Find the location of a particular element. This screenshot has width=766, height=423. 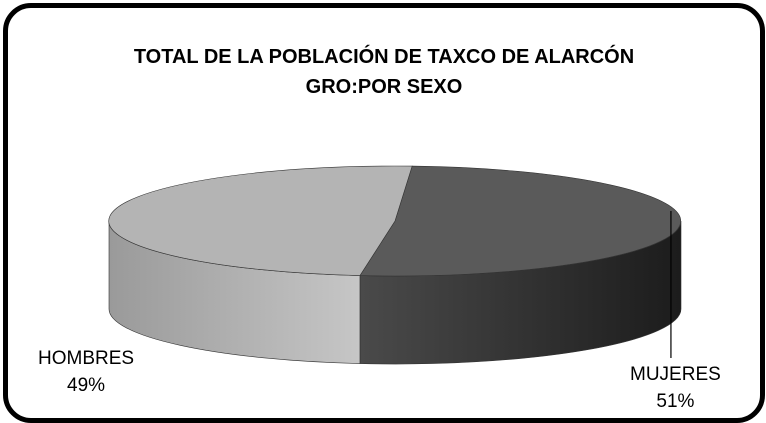

slice-label-mujeres: MUJERES 51% is located at coordinates (675, 388).